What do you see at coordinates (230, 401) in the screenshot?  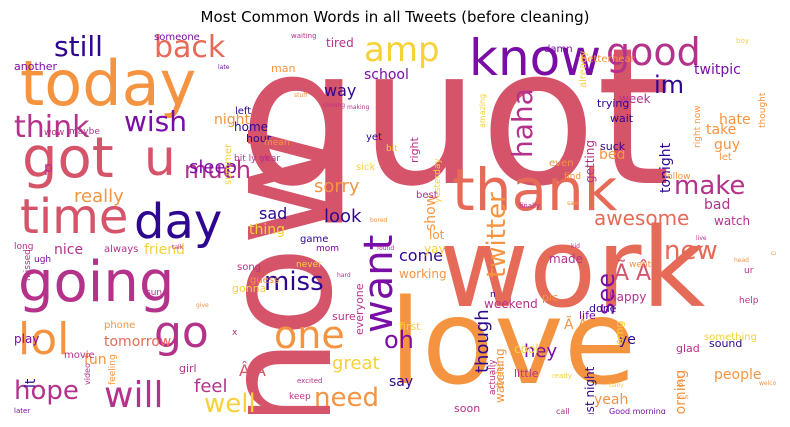 I see `word: well` at bounding box center [230, 401].